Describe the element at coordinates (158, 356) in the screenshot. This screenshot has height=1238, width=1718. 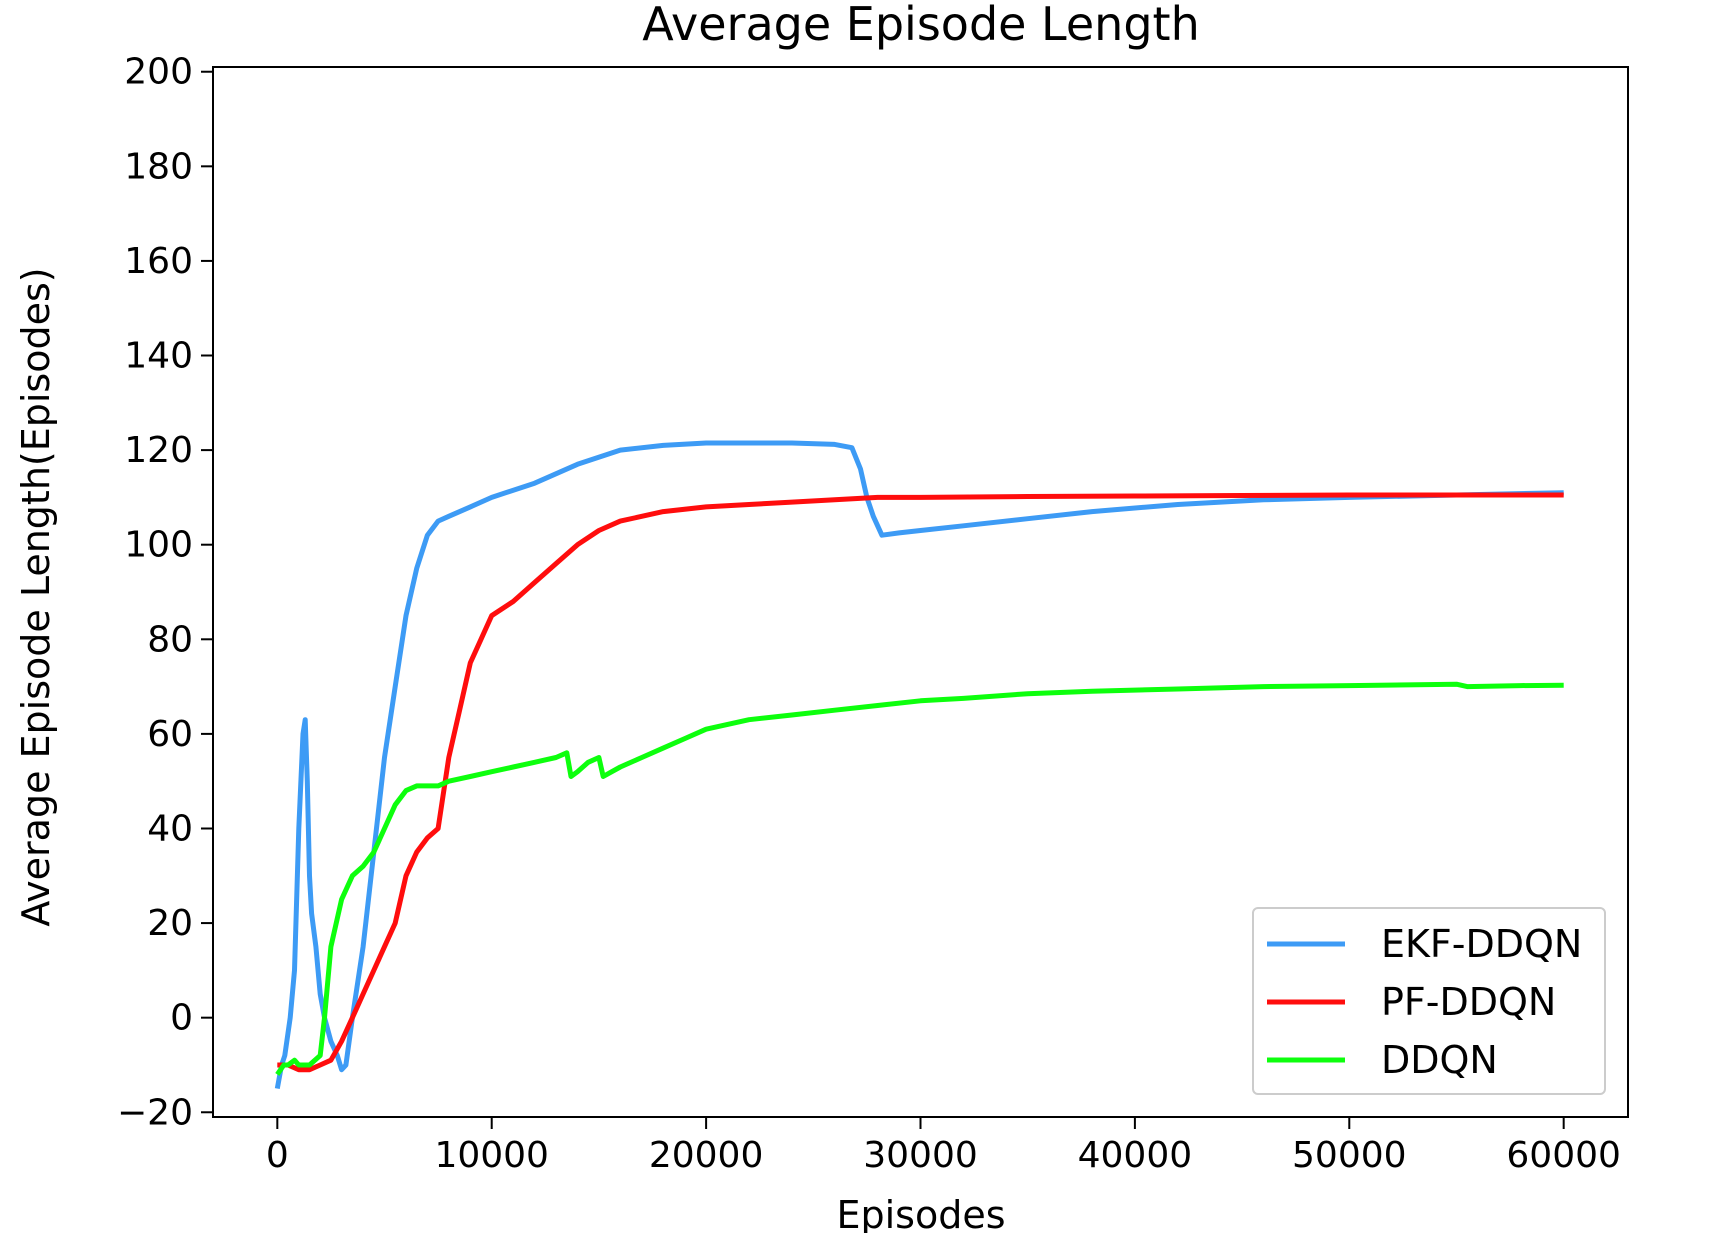
I see `y-tick-label: 140` at that location.